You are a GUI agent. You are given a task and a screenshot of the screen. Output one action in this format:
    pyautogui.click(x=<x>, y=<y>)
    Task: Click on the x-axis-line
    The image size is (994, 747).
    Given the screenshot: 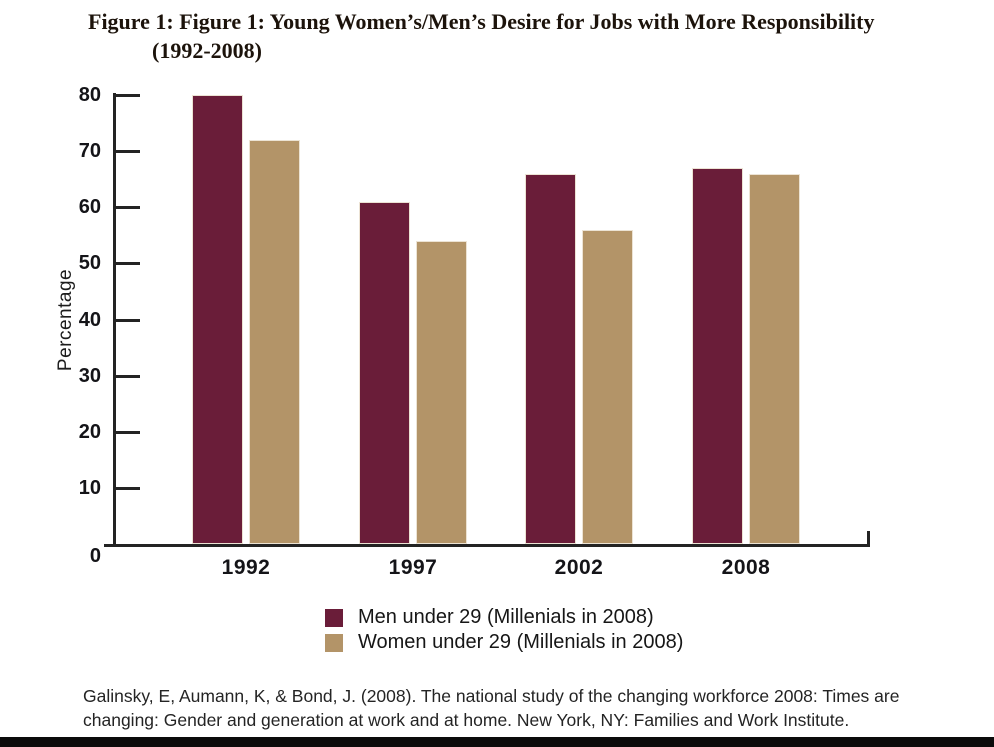 What is the action you would take?
    pyautogui.click(x=487, y=545)
    